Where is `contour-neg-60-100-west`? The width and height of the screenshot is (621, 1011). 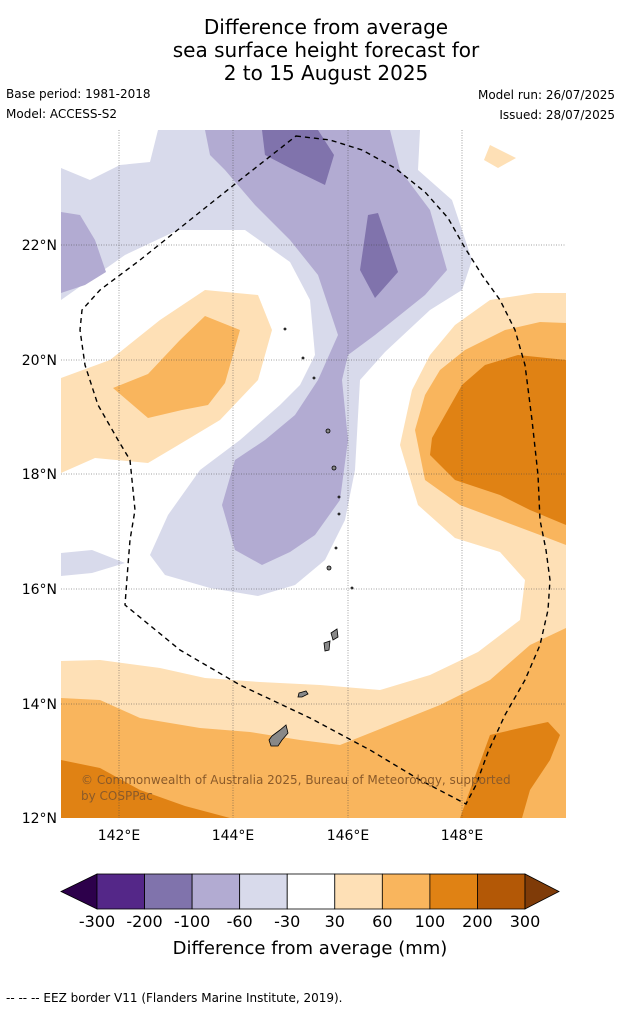
contour-neg-60-100-west is located at coordinates (83, 252).